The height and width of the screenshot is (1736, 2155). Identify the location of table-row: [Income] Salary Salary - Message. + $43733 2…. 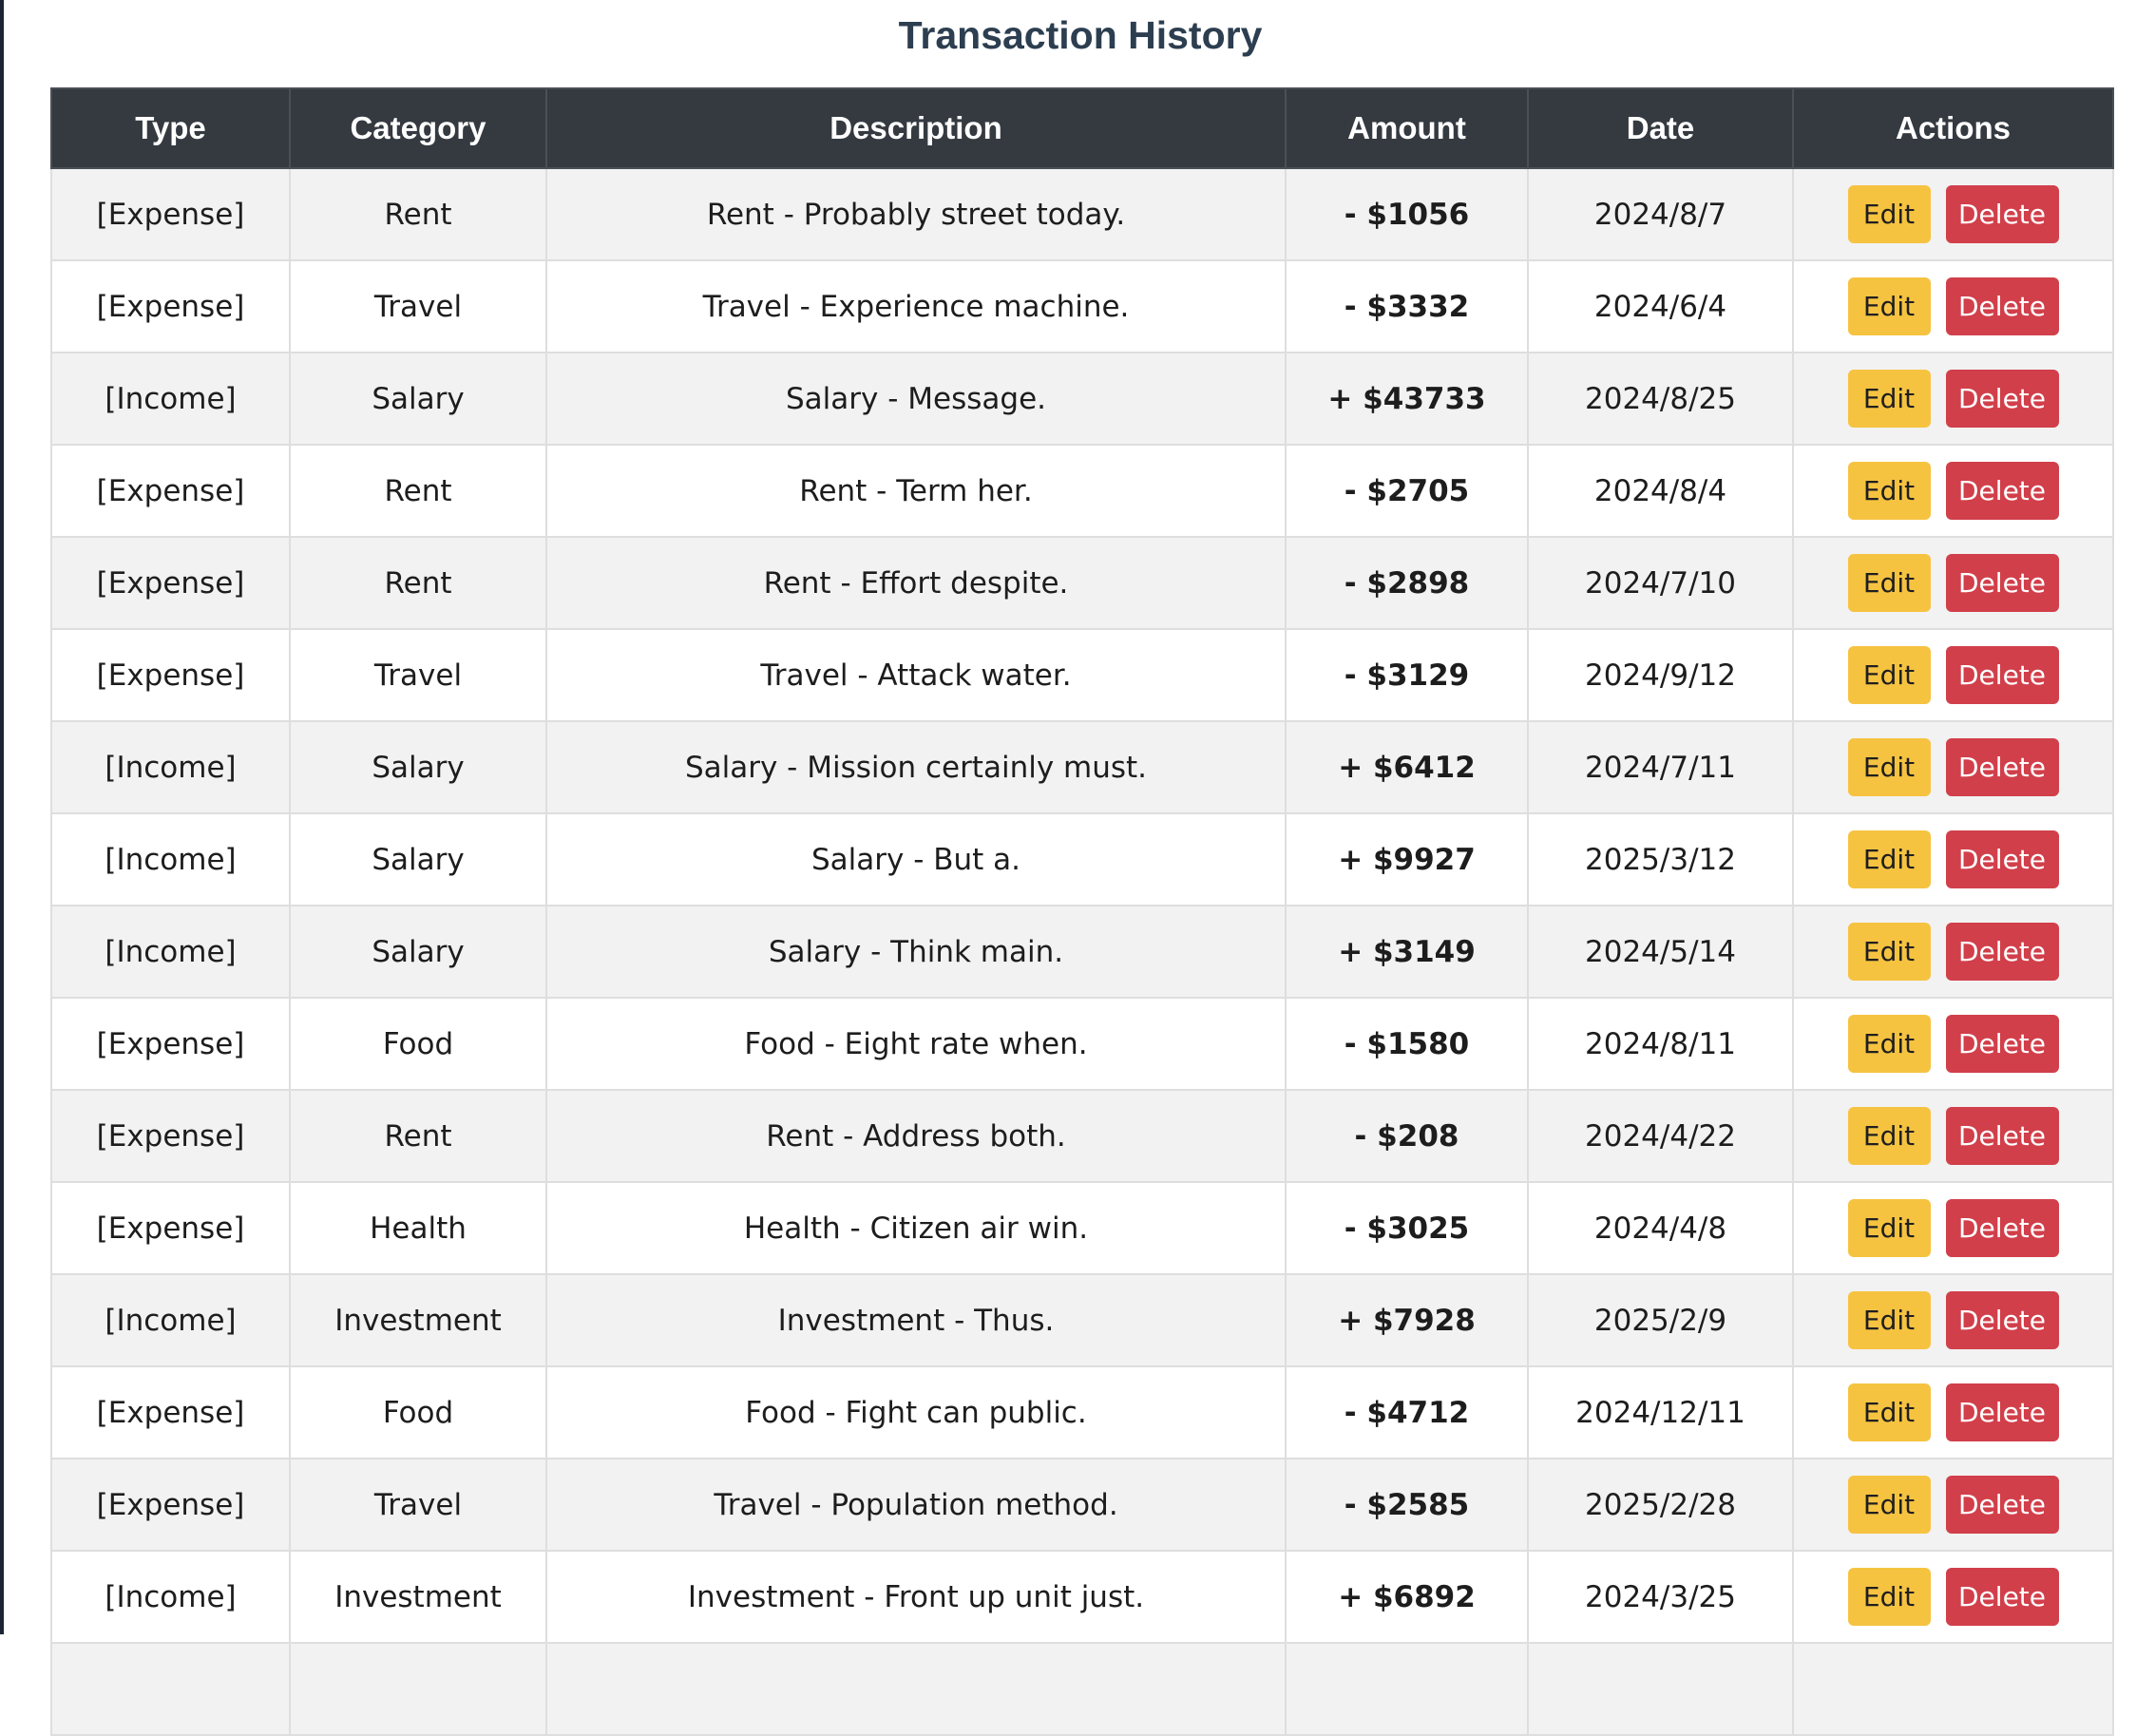
(1082, 399).